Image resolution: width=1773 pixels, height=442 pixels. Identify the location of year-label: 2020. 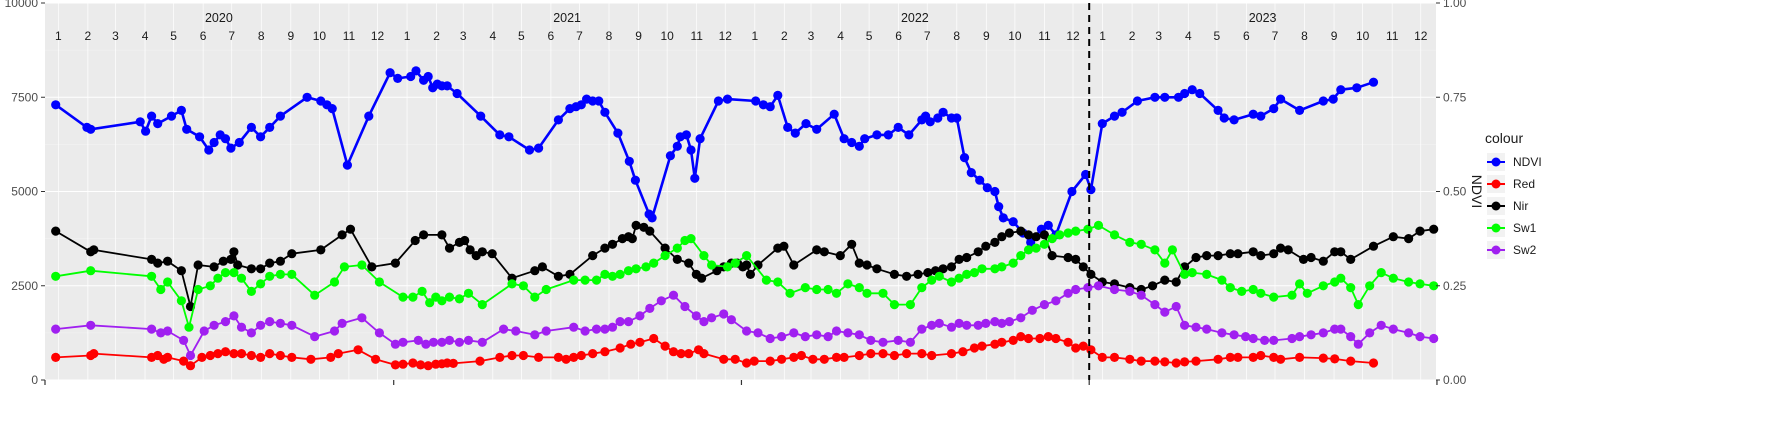
(219, 18).